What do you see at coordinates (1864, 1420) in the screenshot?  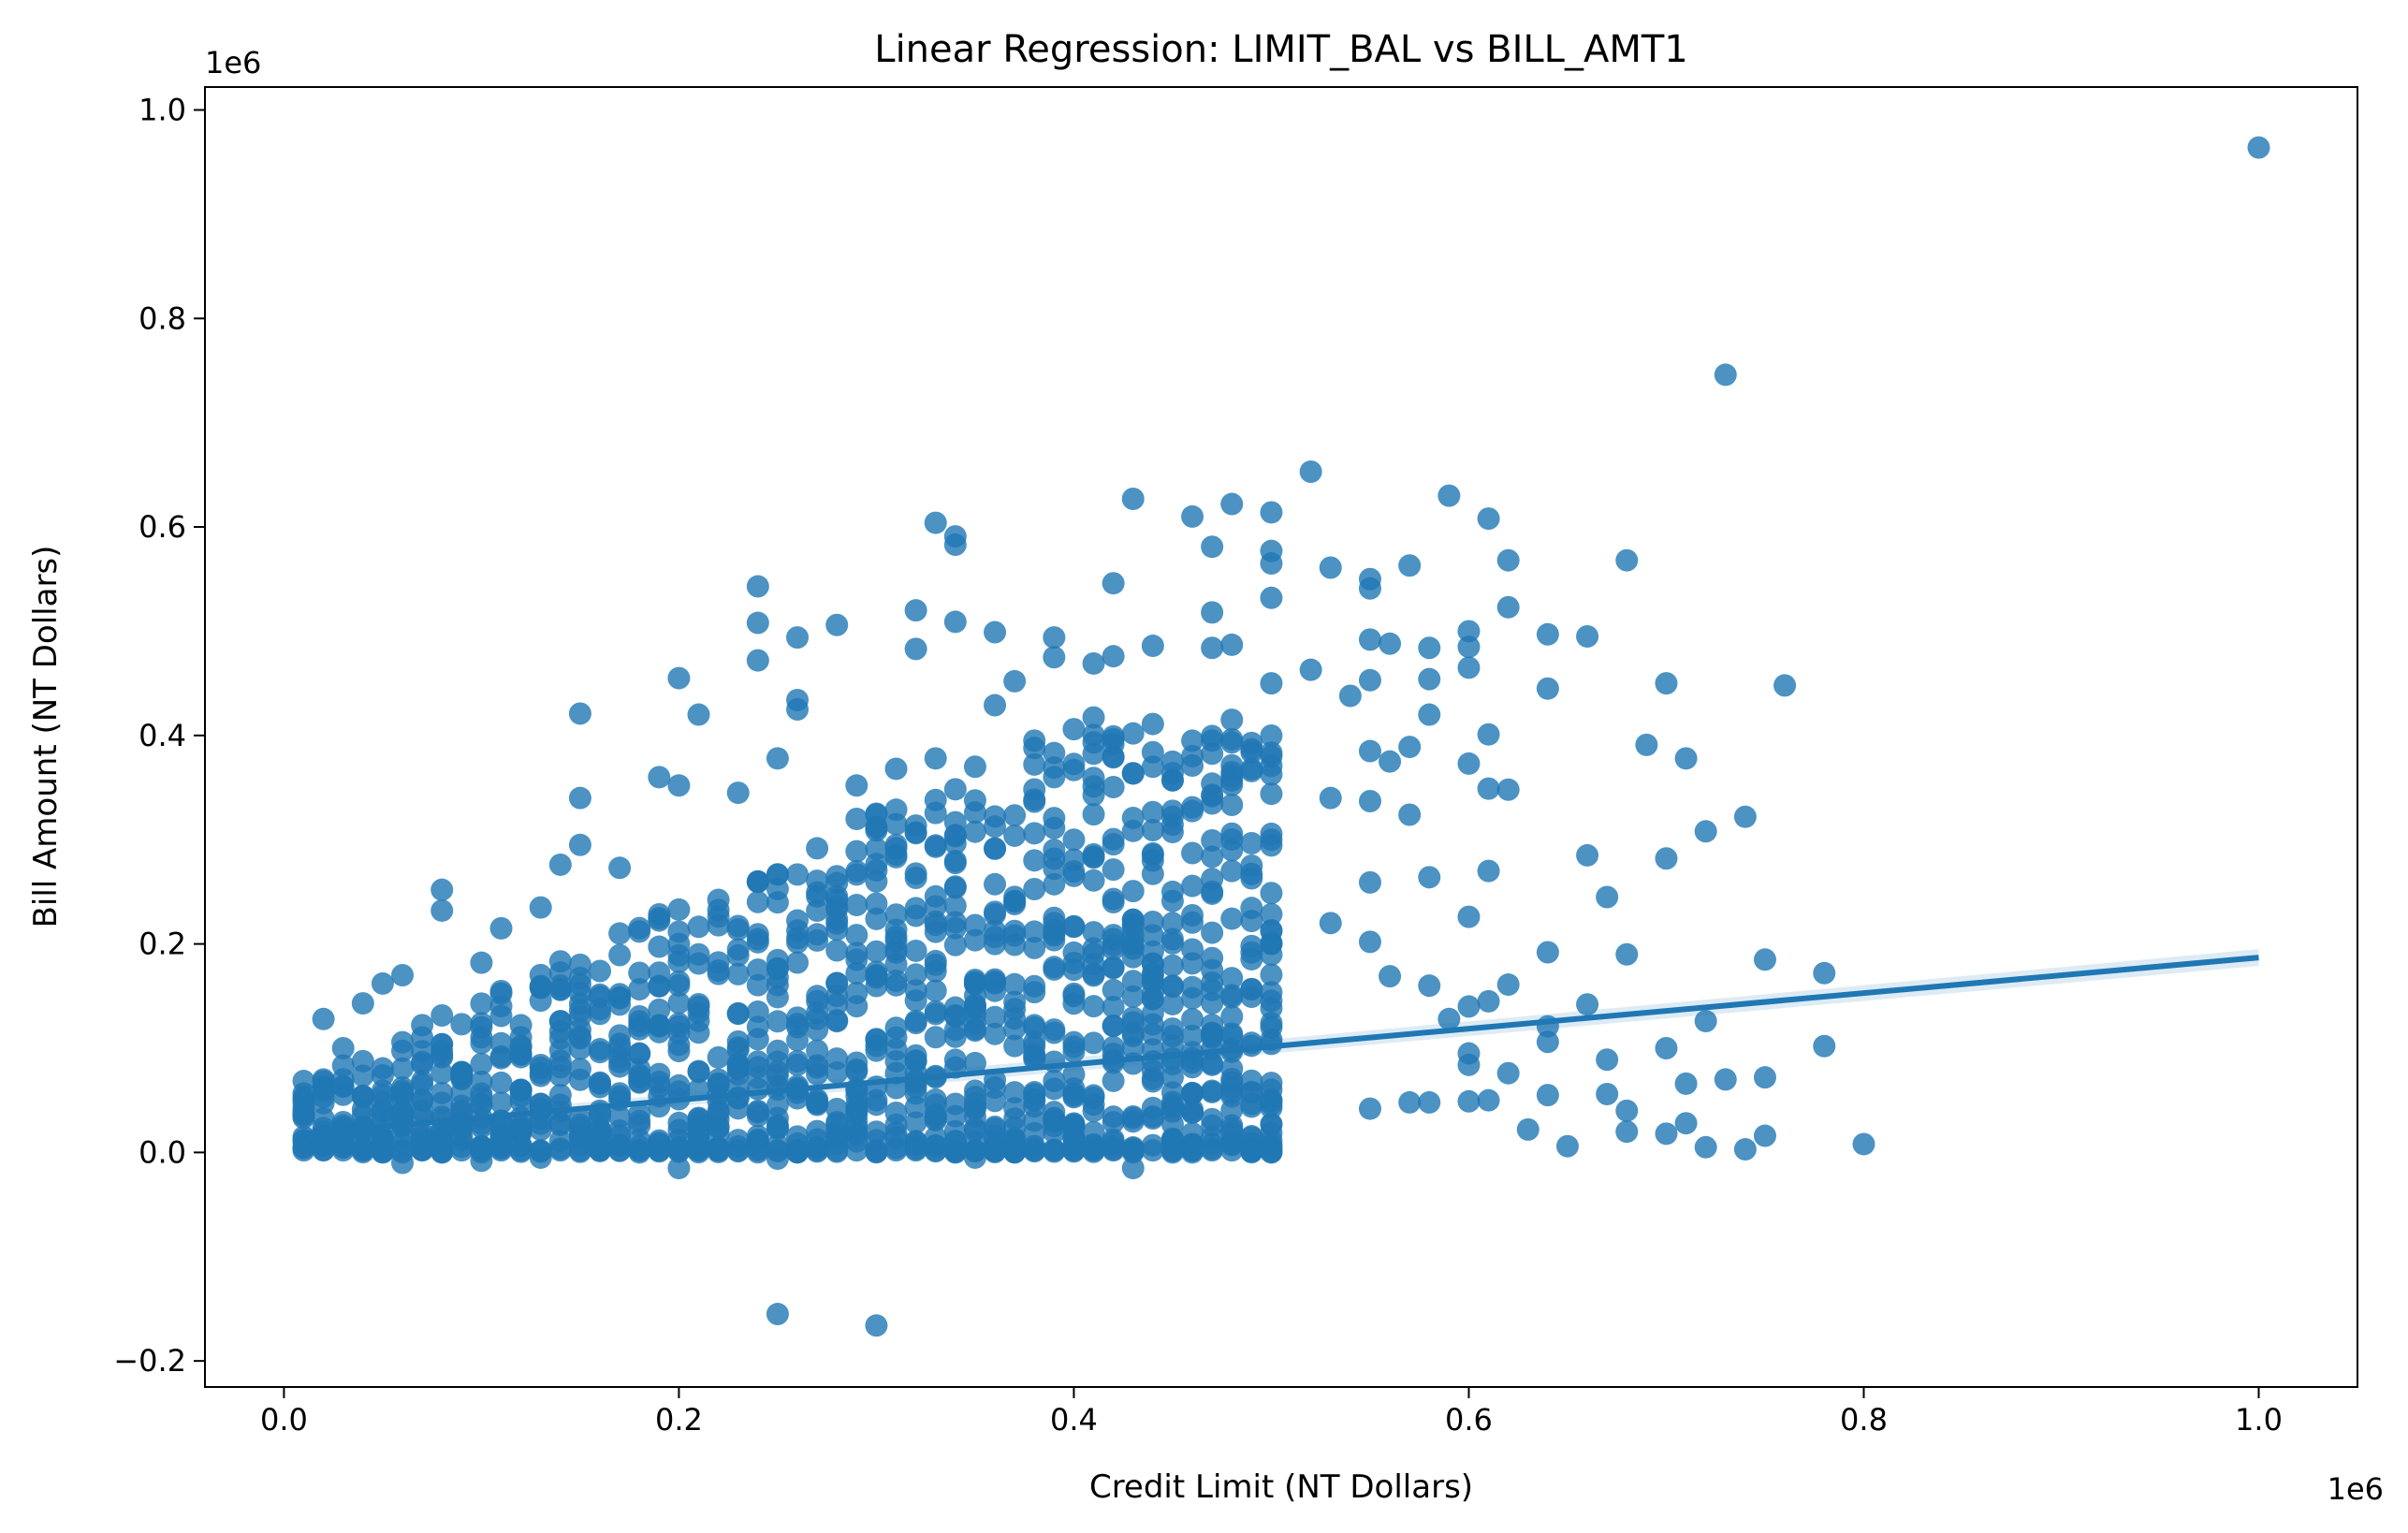 I see `x-tick-label: 0.8` at bounding box center [1864, 1420].